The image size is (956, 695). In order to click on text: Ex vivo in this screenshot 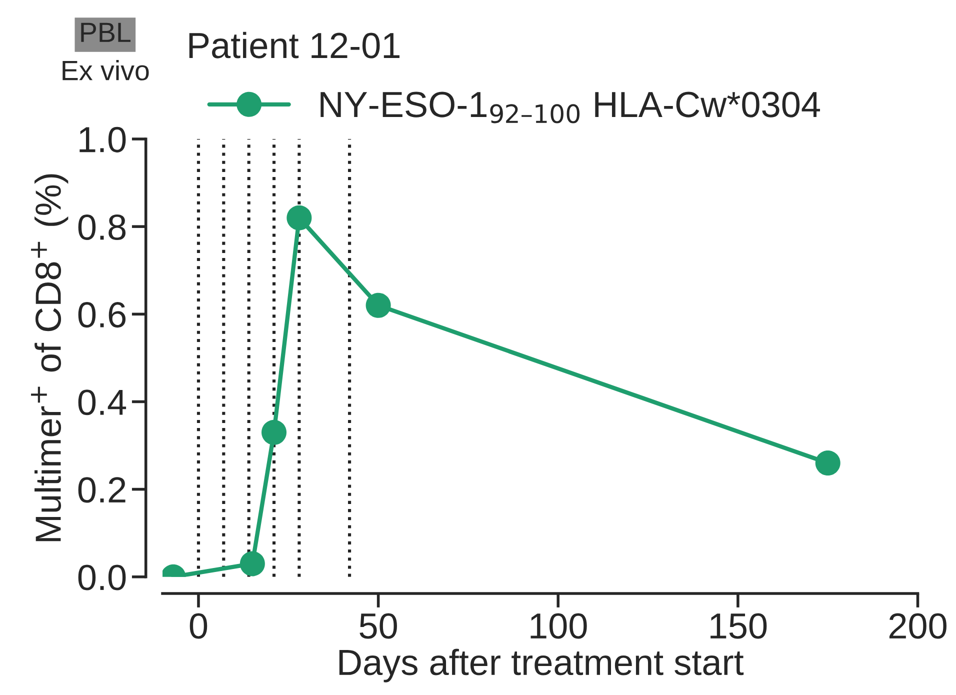, I will do `click(105, 70)`.